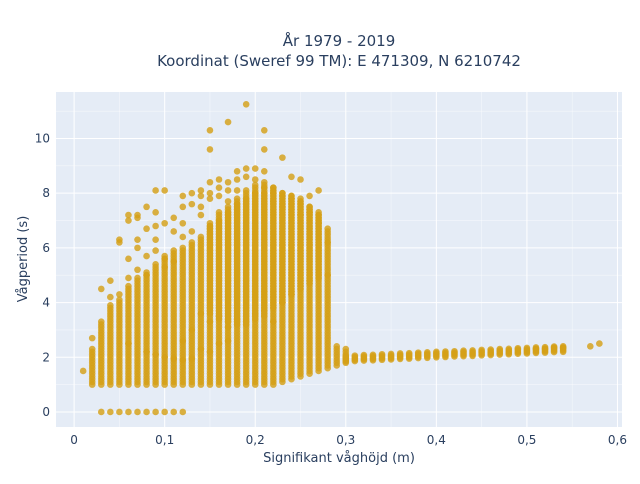  What do you see at coordinates (339, 458) in the screenshot?
I see `x-axis-title: Signifikant våghöjd (m)` at bounding box center [339, 458].